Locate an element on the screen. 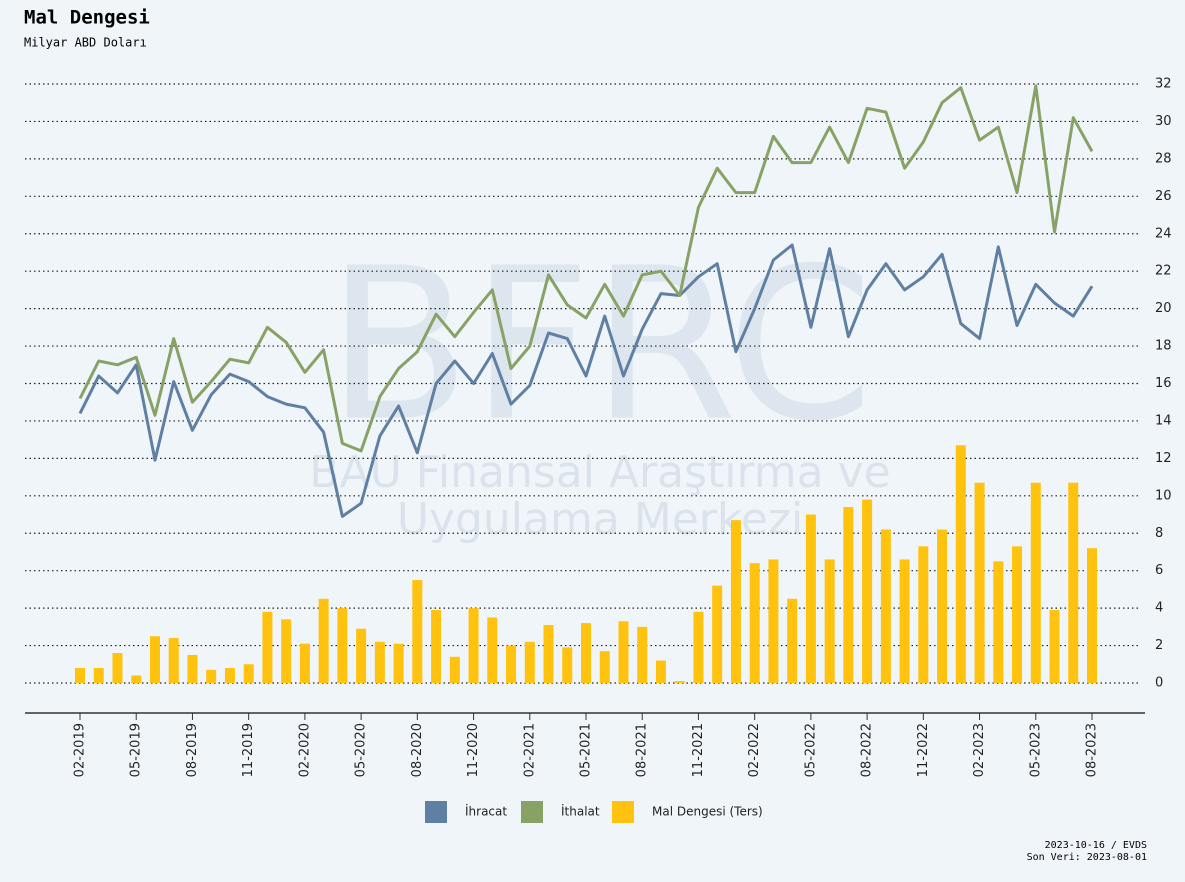 The image size is (1185, 882). y-tick-label: 22 is located at coordinates (1163, 271).